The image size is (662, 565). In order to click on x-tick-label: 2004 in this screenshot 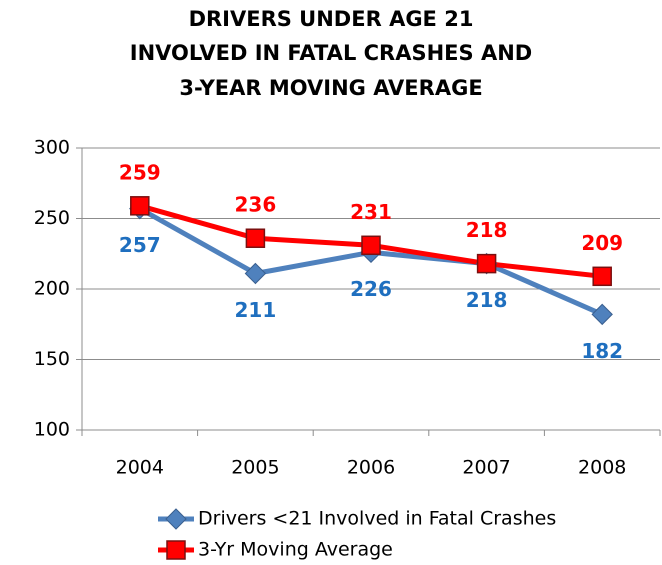, I will do `click(140, 468)`.